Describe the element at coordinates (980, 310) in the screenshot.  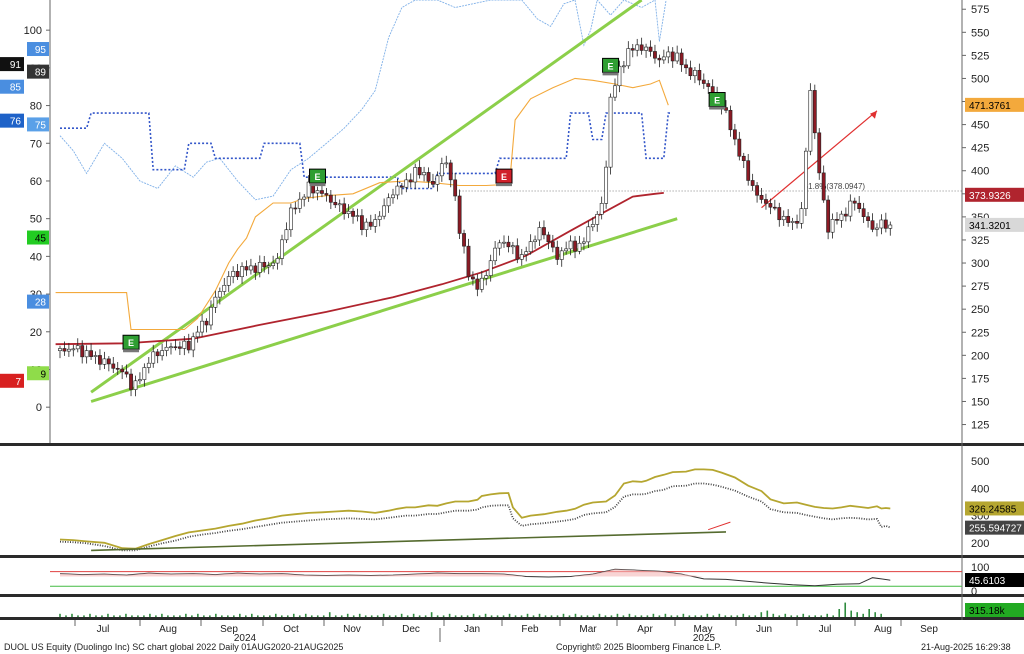
I see `right-axis-tick-label: 250` at that location.